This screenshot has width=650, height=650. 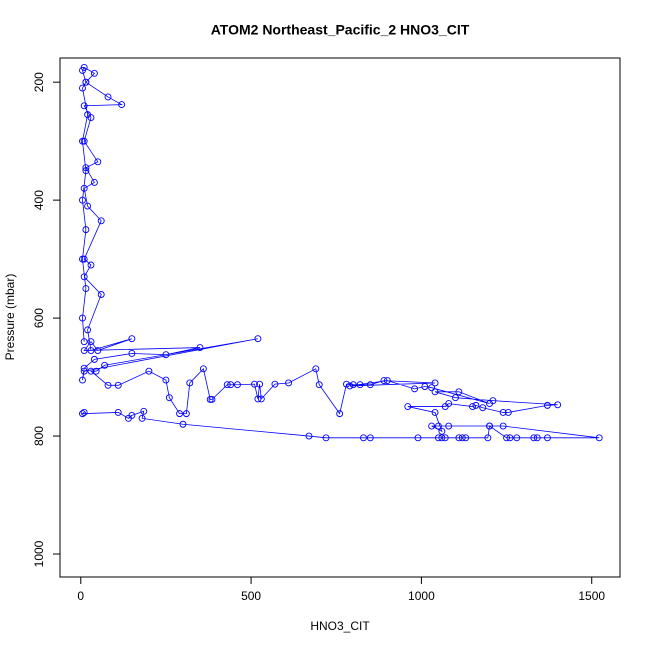 What do you see at coordinates (80, 596) in the screenshot?
I see `x-tick-label: 0` at bounding box center [80, 596].